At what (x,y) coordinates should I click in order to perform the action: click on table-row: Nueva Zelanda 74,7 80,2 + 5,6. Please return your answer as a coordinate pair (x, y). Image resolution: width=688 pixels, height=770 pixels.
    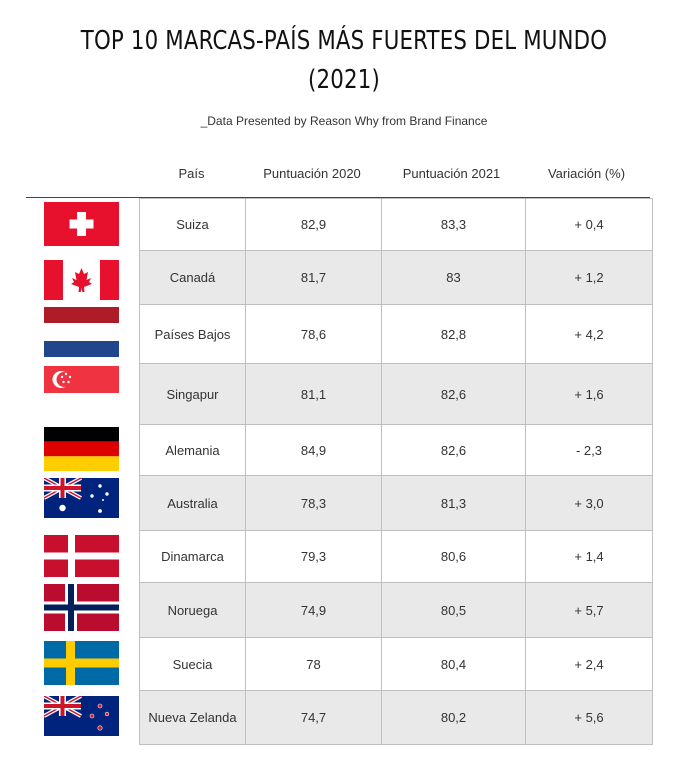
    Looking at the image, I should click on (396, 717).